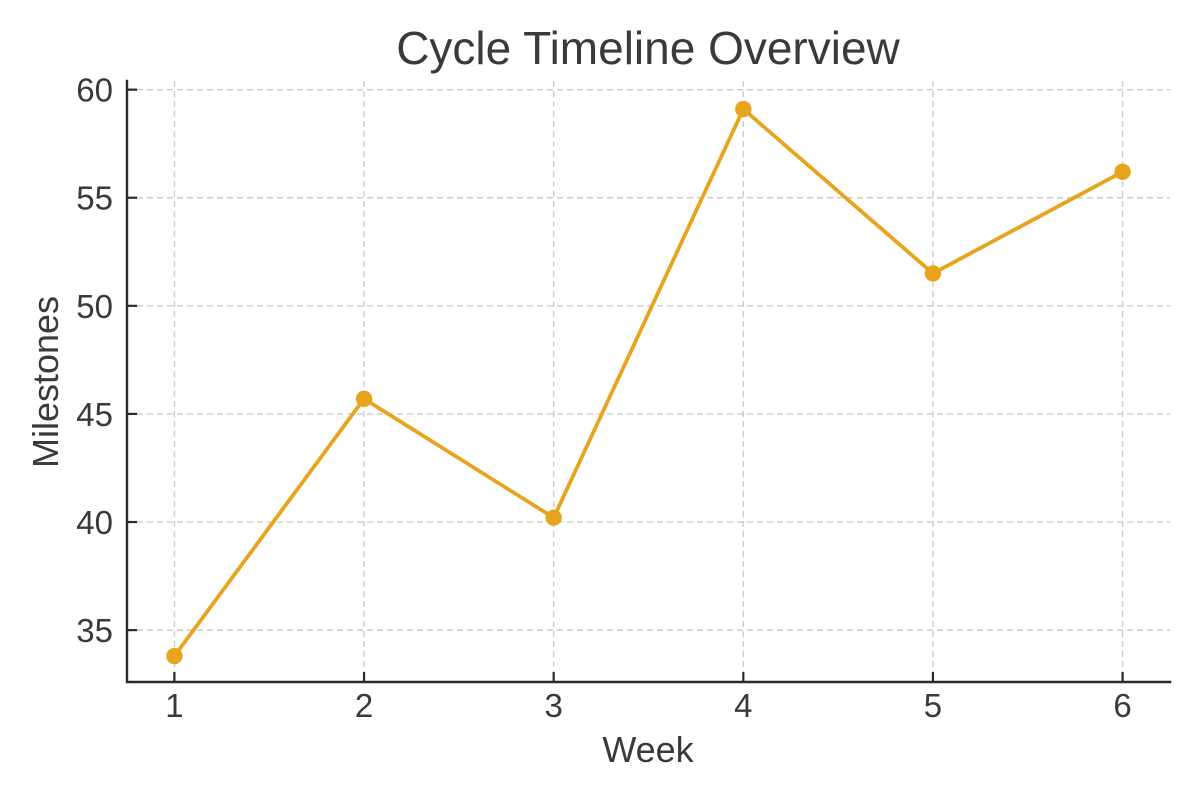 The height and width of the screenshot is (800, 1200). I want to click on x-axis-label: Week, so click(648, 749).